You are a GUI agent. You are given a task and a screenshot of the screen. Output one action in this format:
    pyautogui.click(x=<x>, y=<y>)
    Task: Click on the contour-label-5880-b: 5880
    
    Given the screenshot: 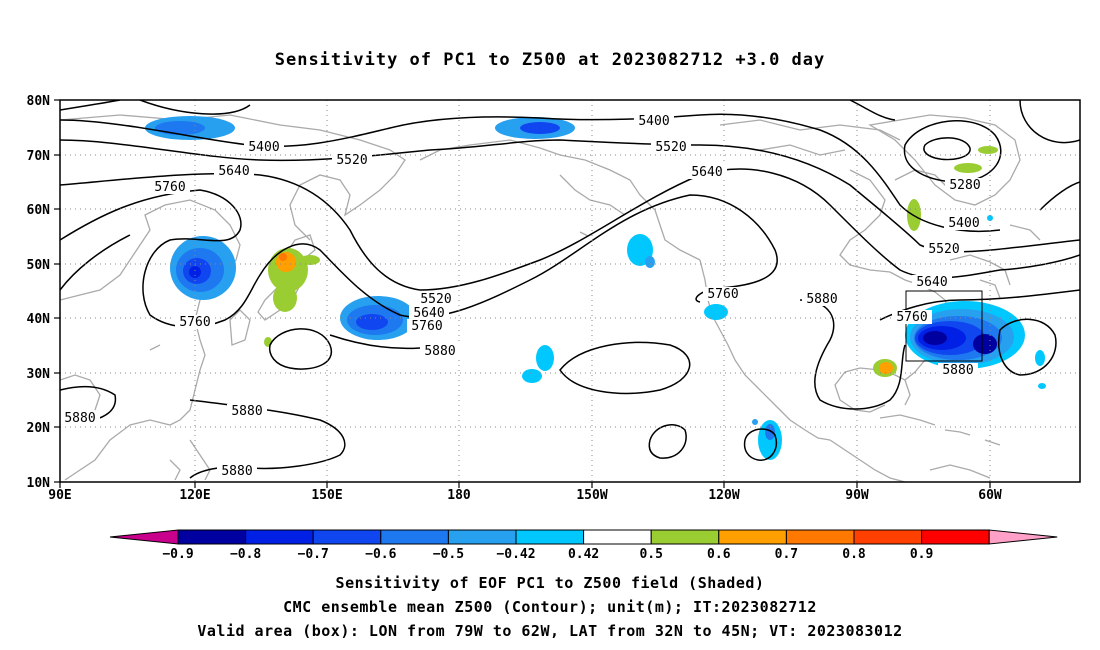 What is the action you would take?
    pyautogui.click(x=246, y=411)
    